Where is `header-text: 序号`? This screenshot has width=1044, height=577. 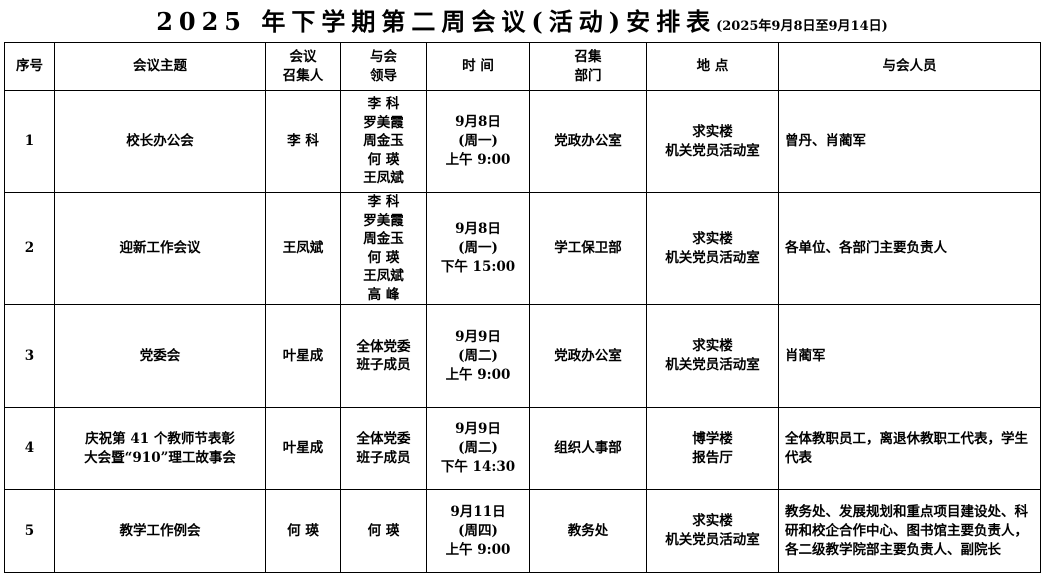 header-text: 序号 is located at coordinates (29, 66).